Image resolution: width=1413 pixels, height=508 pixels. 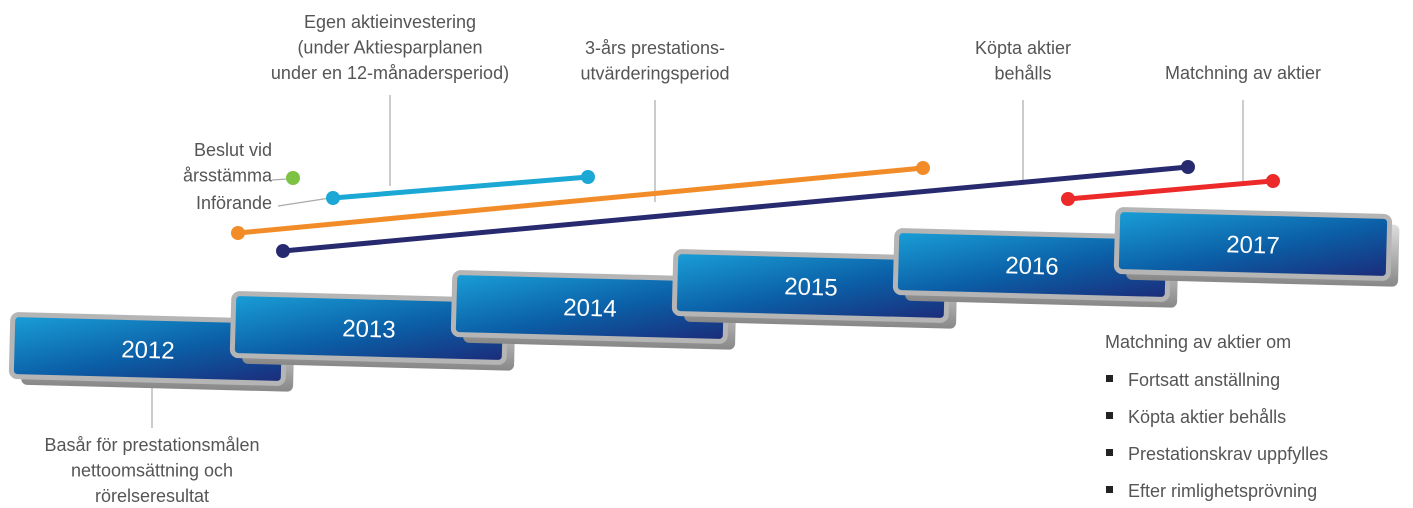 What do you see at coordinates (1207, 417) in the screenshot?
I see `condition-item: Köpta aktier behålls` at bounding box center [1207, 417].